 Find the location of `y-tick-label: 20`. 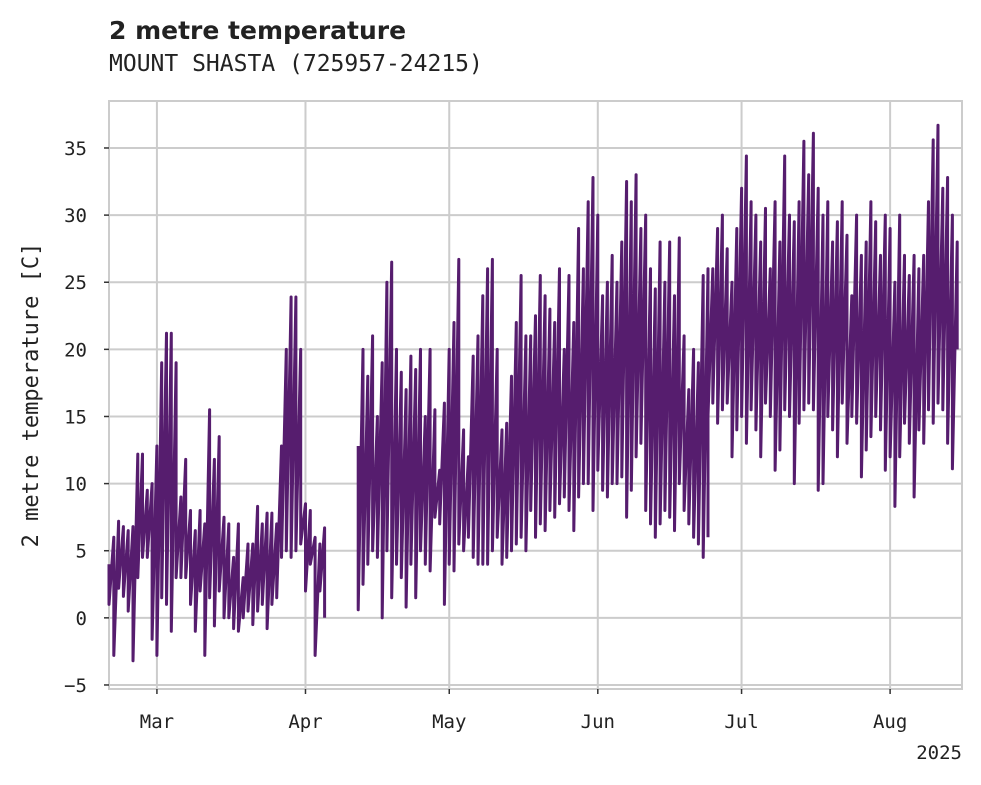

y-tick-label: 20 is located at coordinates (75, 350).